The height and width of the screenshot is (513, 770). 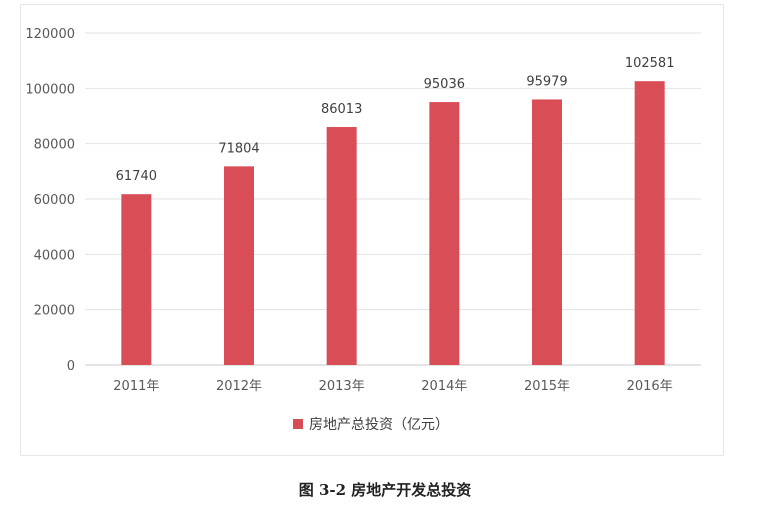 What do you see at coordinates (54, 255) in the screenshot?
I see `y-tick-label: 40000` at bounding box center [54, 255].